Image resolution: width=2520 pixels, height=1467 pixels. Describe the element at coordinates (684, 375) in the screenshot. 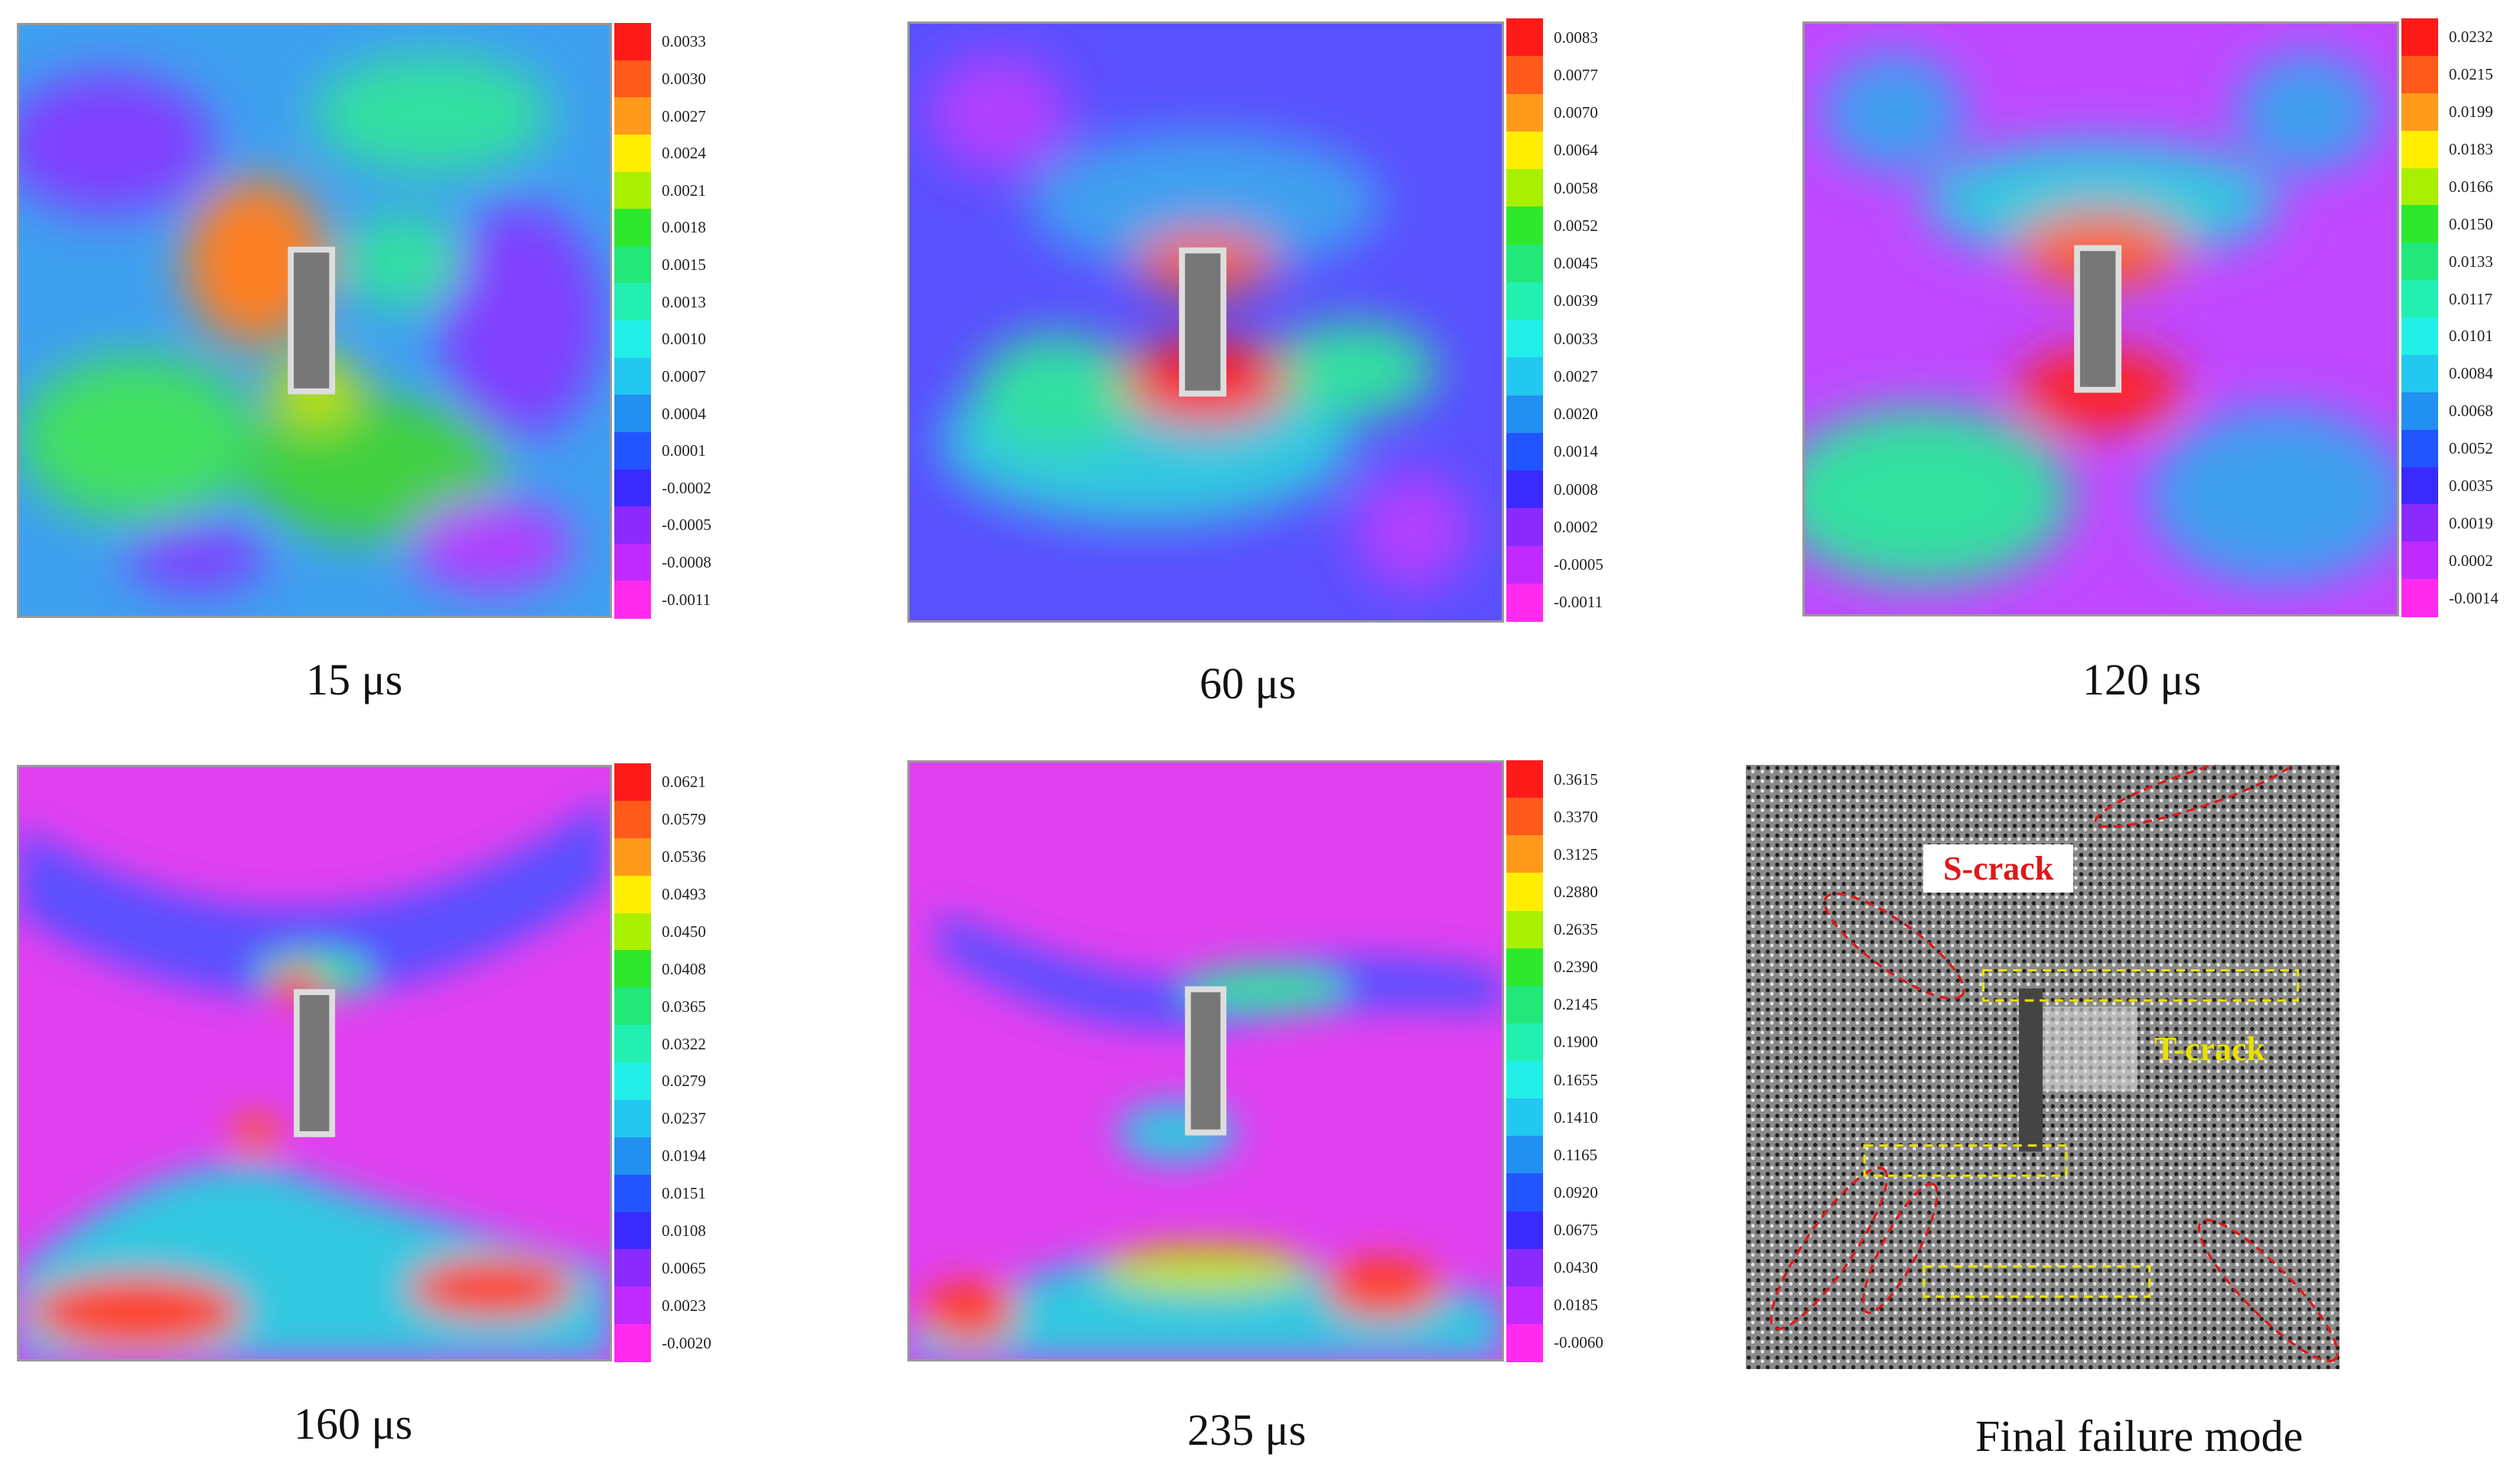

I see `colorbar-tick-label: 0.0007` at that location.